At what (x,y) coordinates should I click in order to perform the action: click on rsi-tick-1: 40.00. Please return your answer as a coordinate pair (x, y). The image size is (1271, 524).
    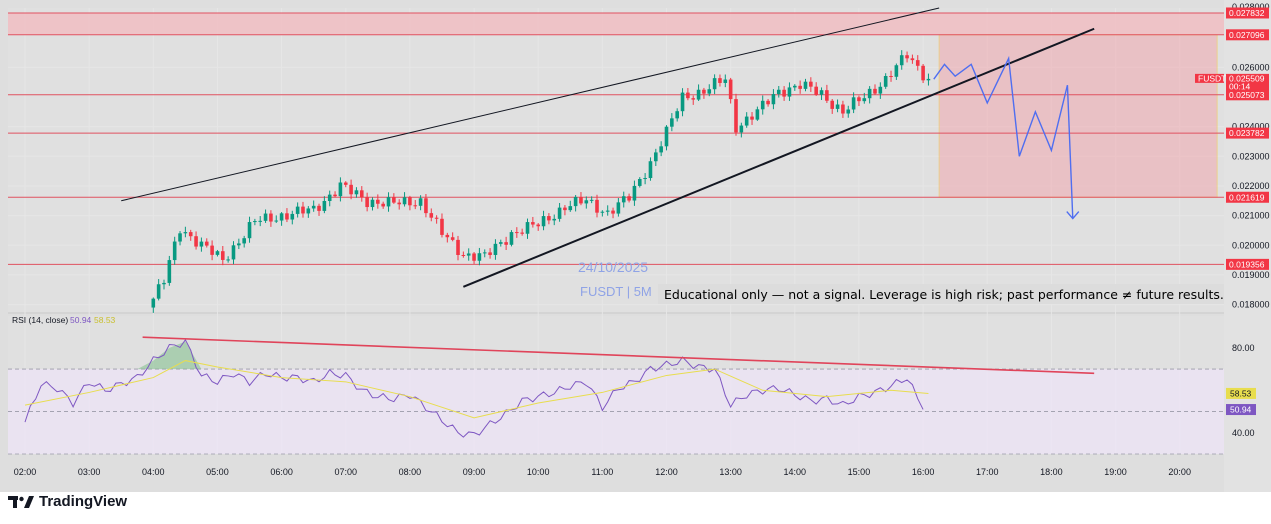
    Looking at the image, I should click on (1243, 433).